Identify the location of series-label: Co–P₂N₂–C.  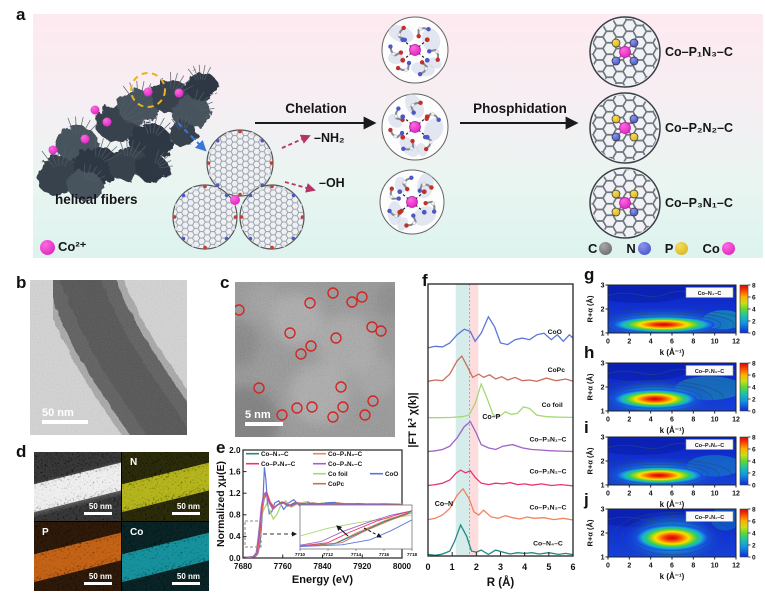
(548, 471).